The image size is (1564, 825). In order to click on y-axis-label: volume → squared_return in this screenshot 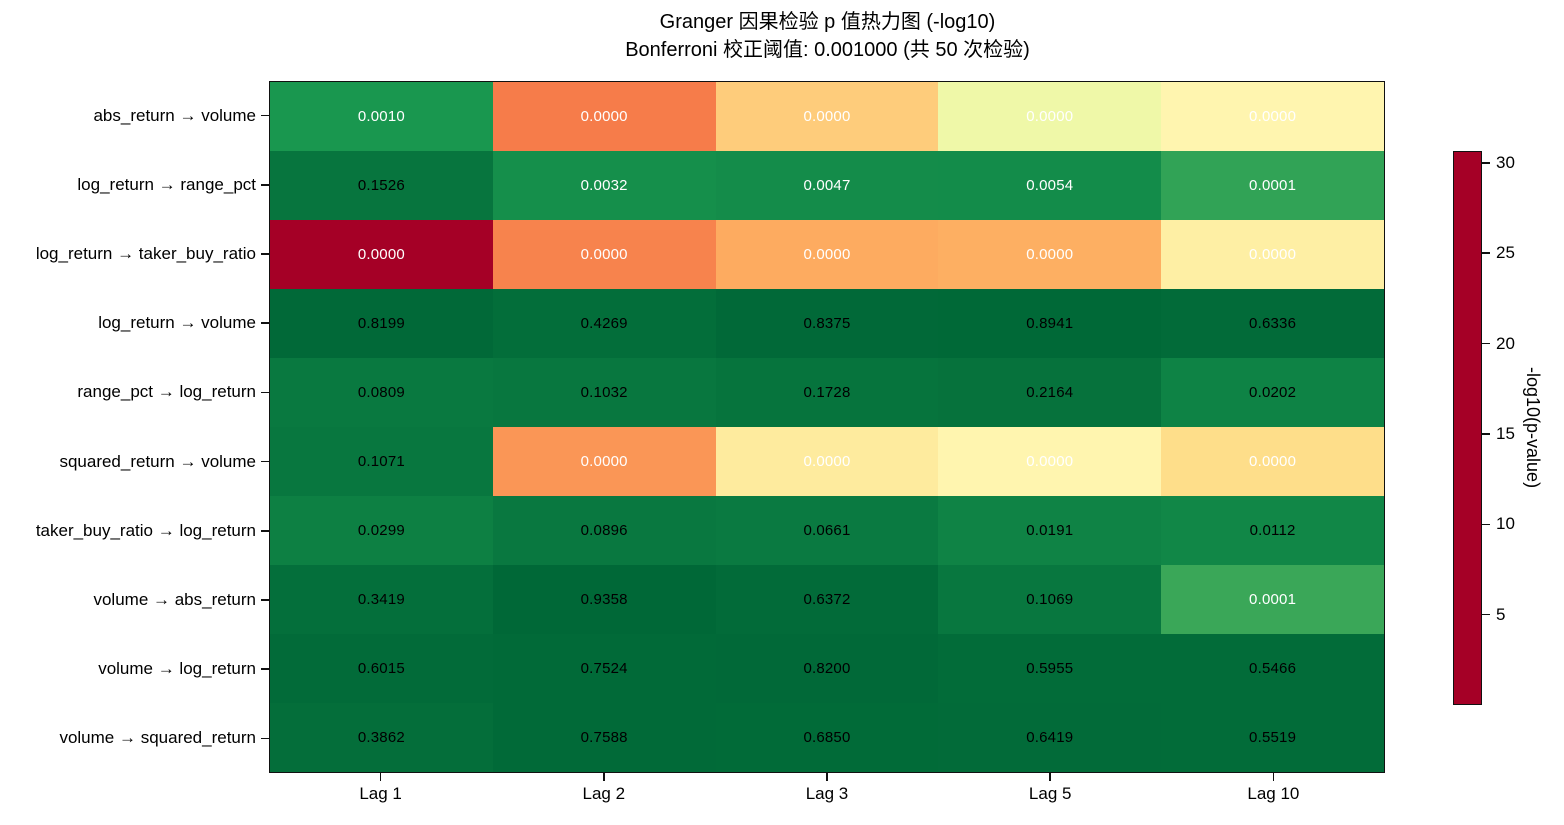, I will do `click(157, 738)`.